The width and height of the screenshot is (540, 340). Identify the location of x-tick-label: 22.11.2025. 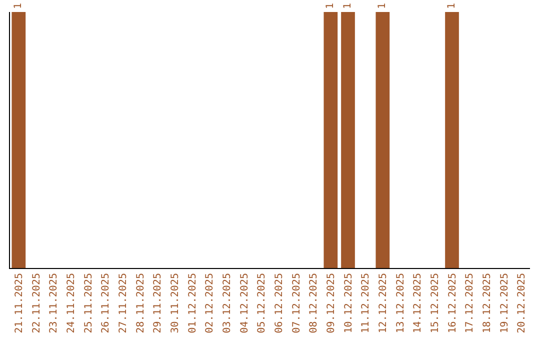
(36, 303).